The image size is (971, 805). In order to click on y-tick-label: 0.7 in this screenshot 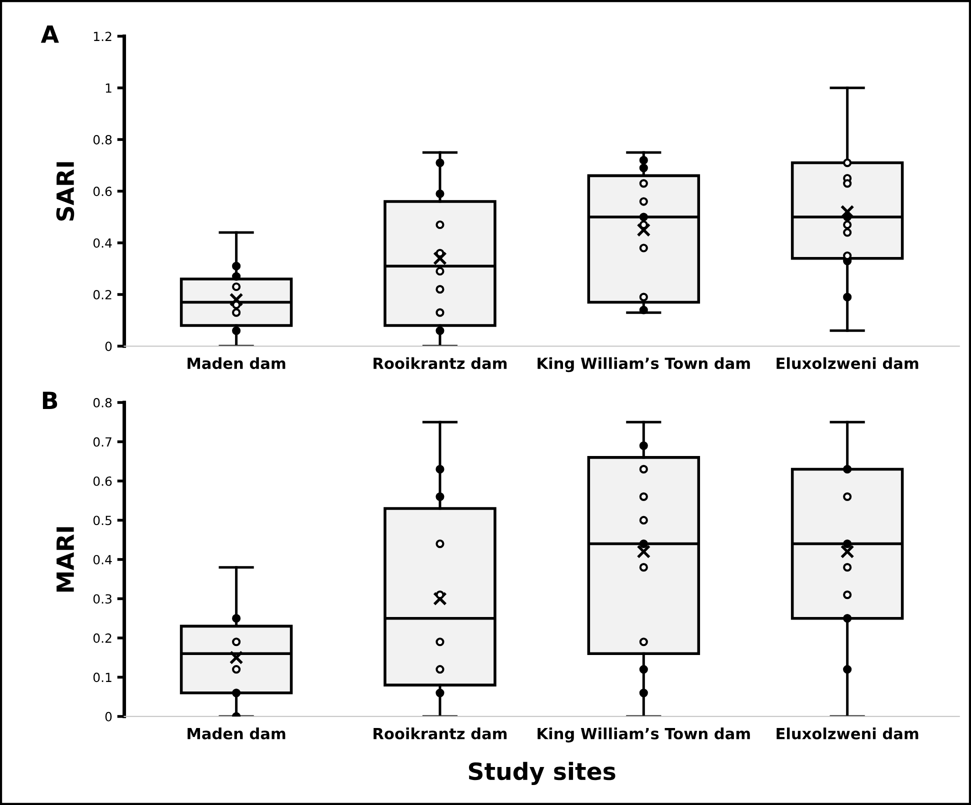, I will do `click(102, 442)`.